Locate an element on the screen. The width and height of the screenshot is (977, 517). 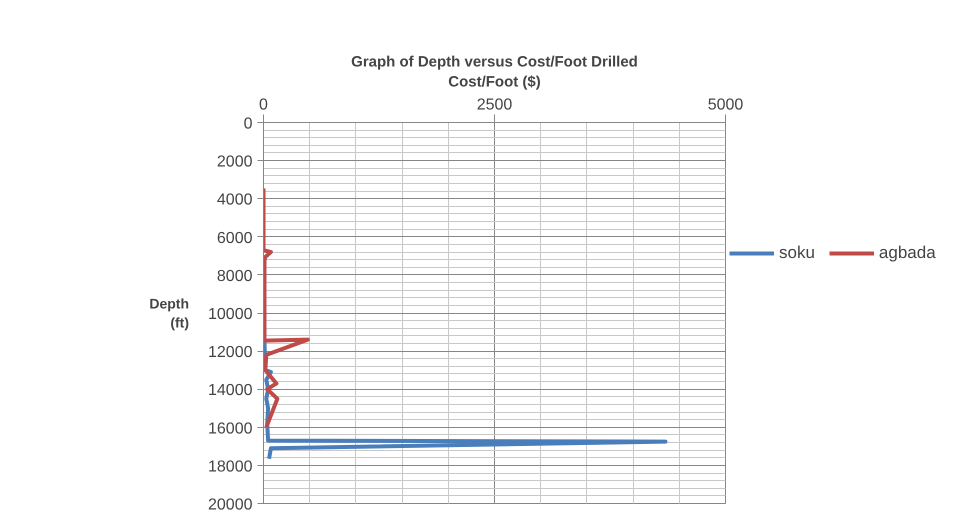
y-tick-label: 12000 is located at coordinates (230, 353).